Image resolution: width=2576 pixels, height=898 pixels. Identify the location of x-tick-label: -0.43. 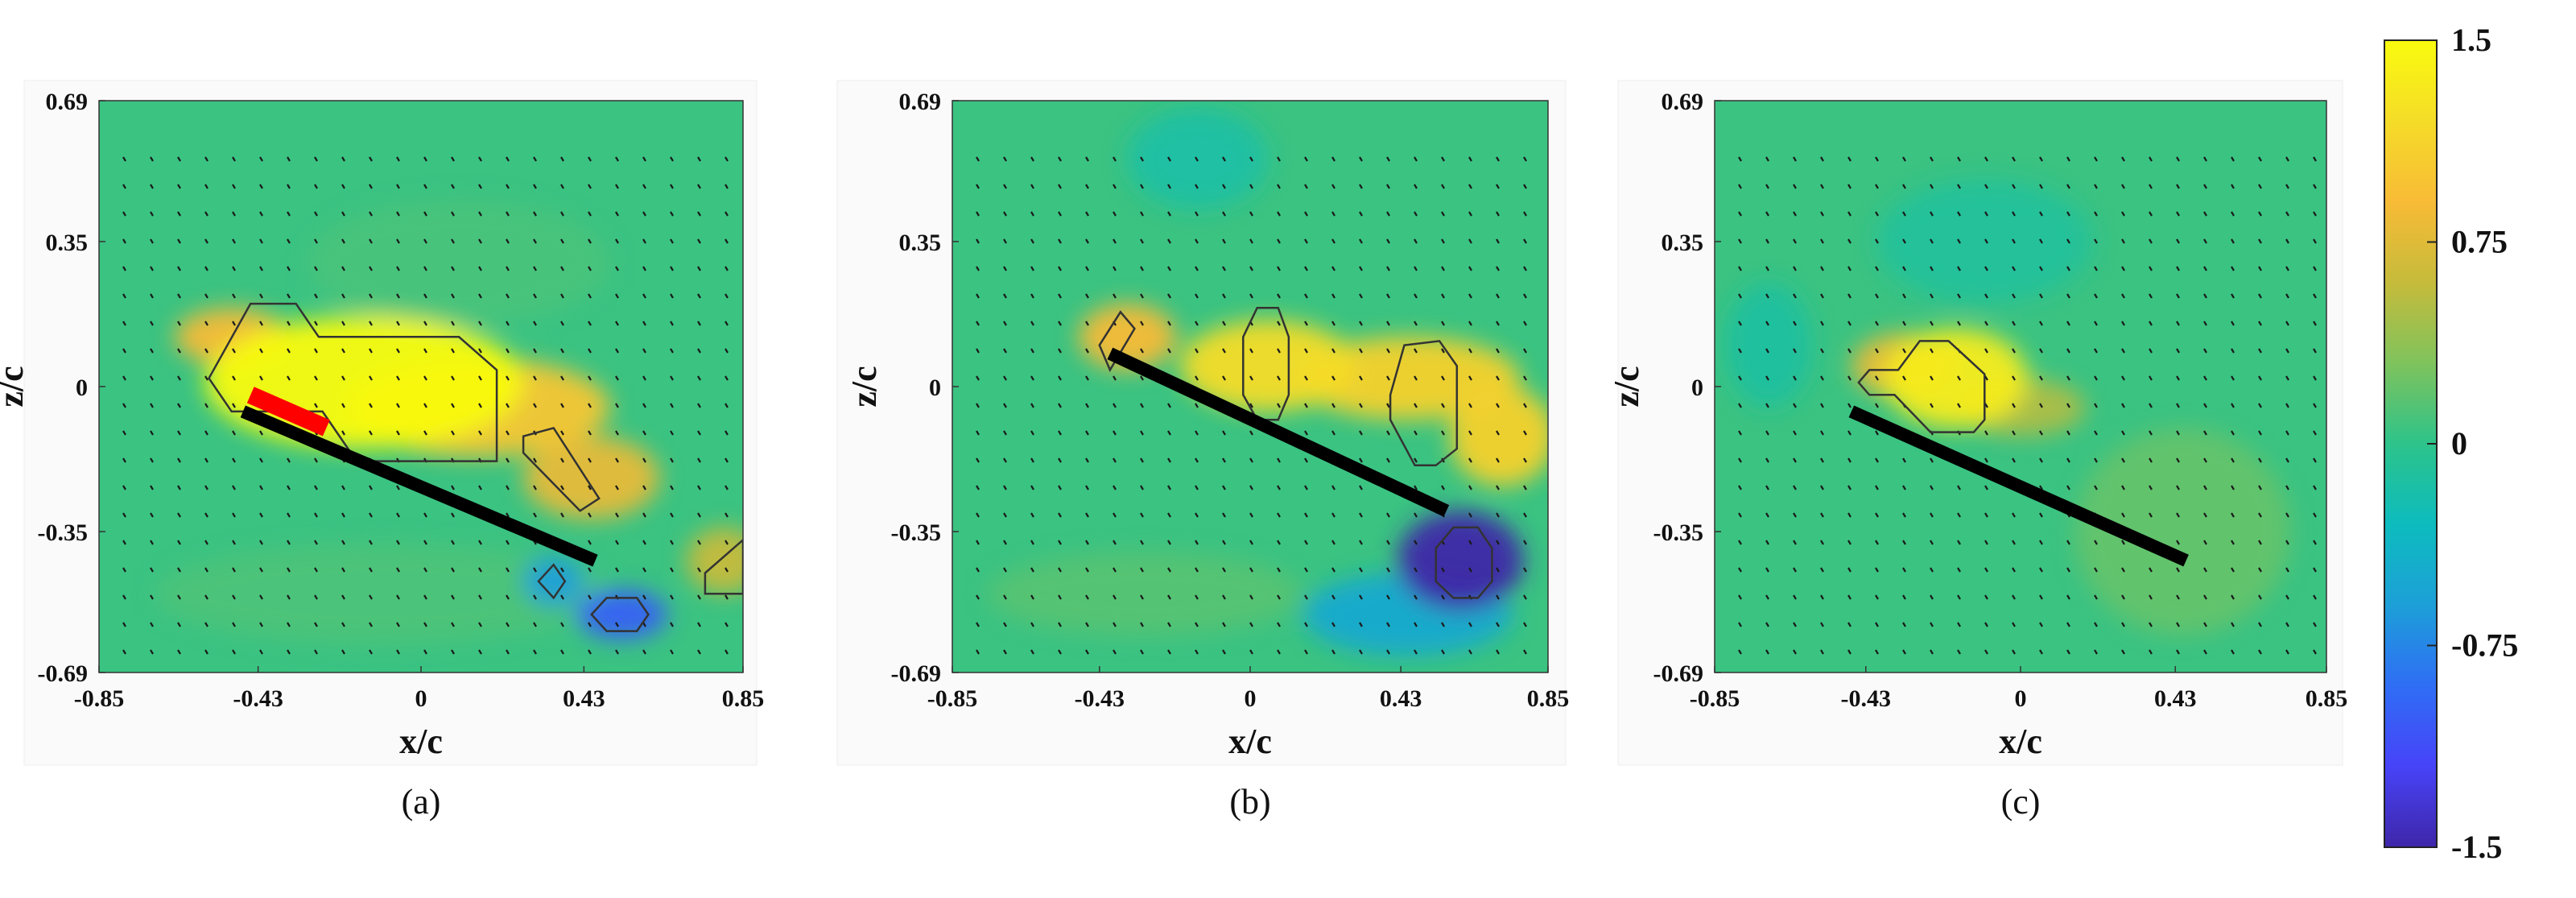
(1100, 698).